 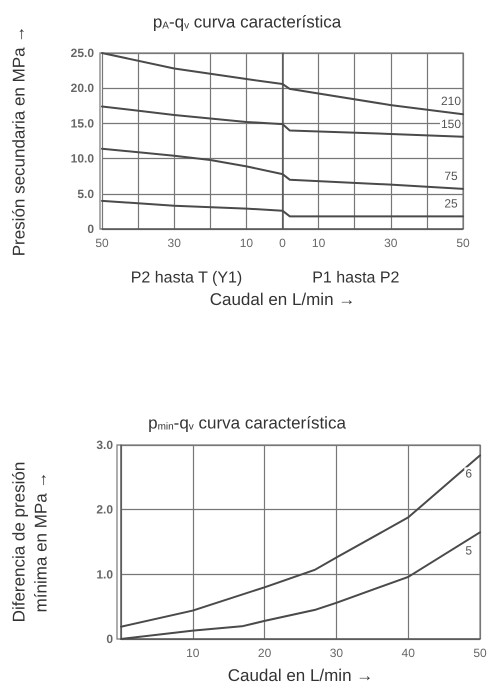 I want to click on y-tick-label: 2.0, so click(x=105, y=509).